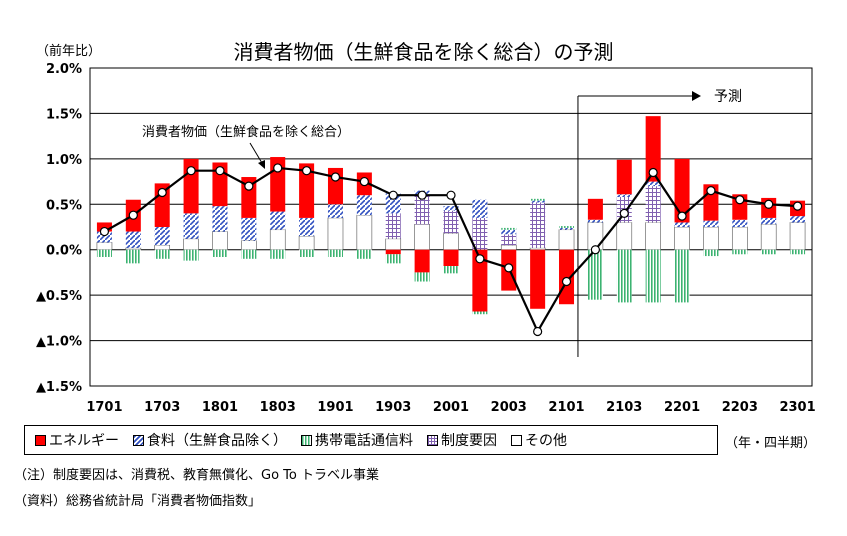 The image size is (847, 536). What do you see at coordinates (462, 440) in the screenshot?
I see `legend-item: 制度要因` at bounding box center [462, 440].